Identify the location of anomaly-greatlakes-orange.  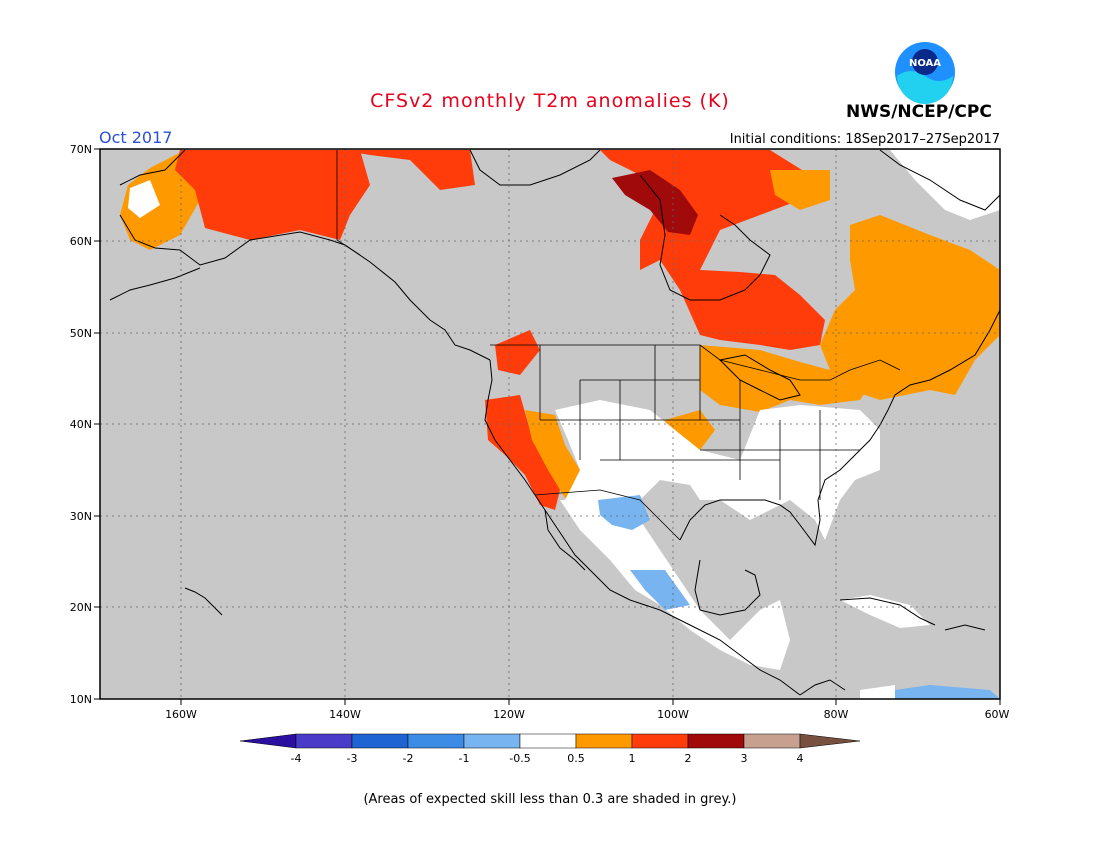
(785, 378).